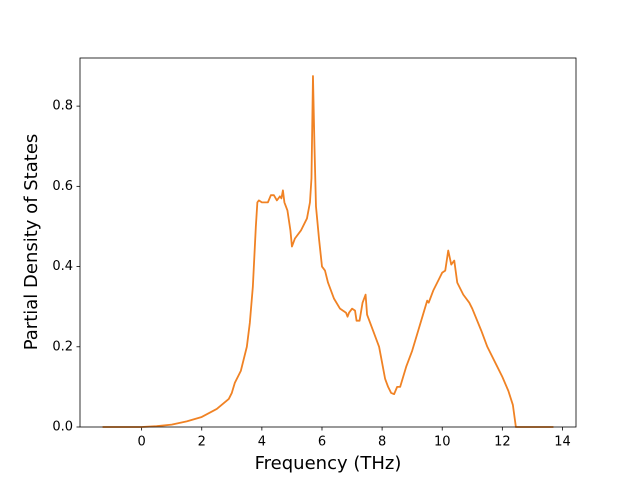  I want to click on x-tick-label: 12, so click(502, 442).